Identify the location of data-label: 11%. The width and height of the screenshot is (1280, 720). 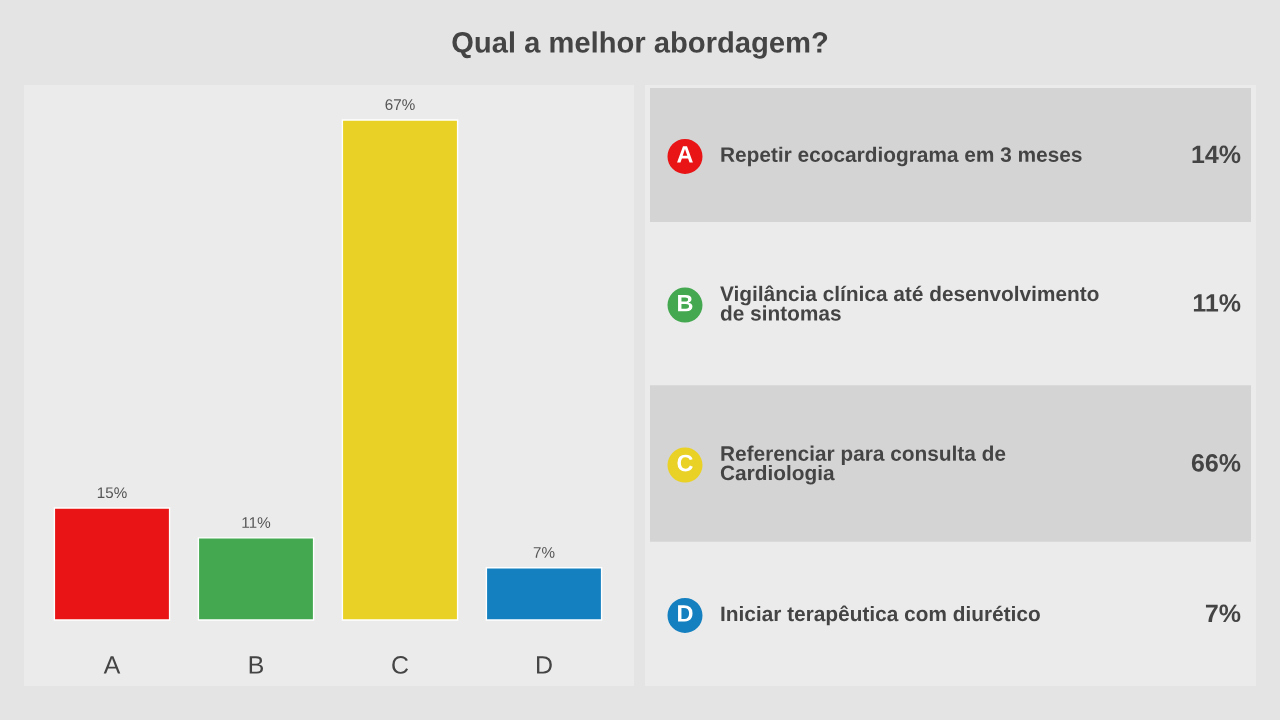
(256, 522).